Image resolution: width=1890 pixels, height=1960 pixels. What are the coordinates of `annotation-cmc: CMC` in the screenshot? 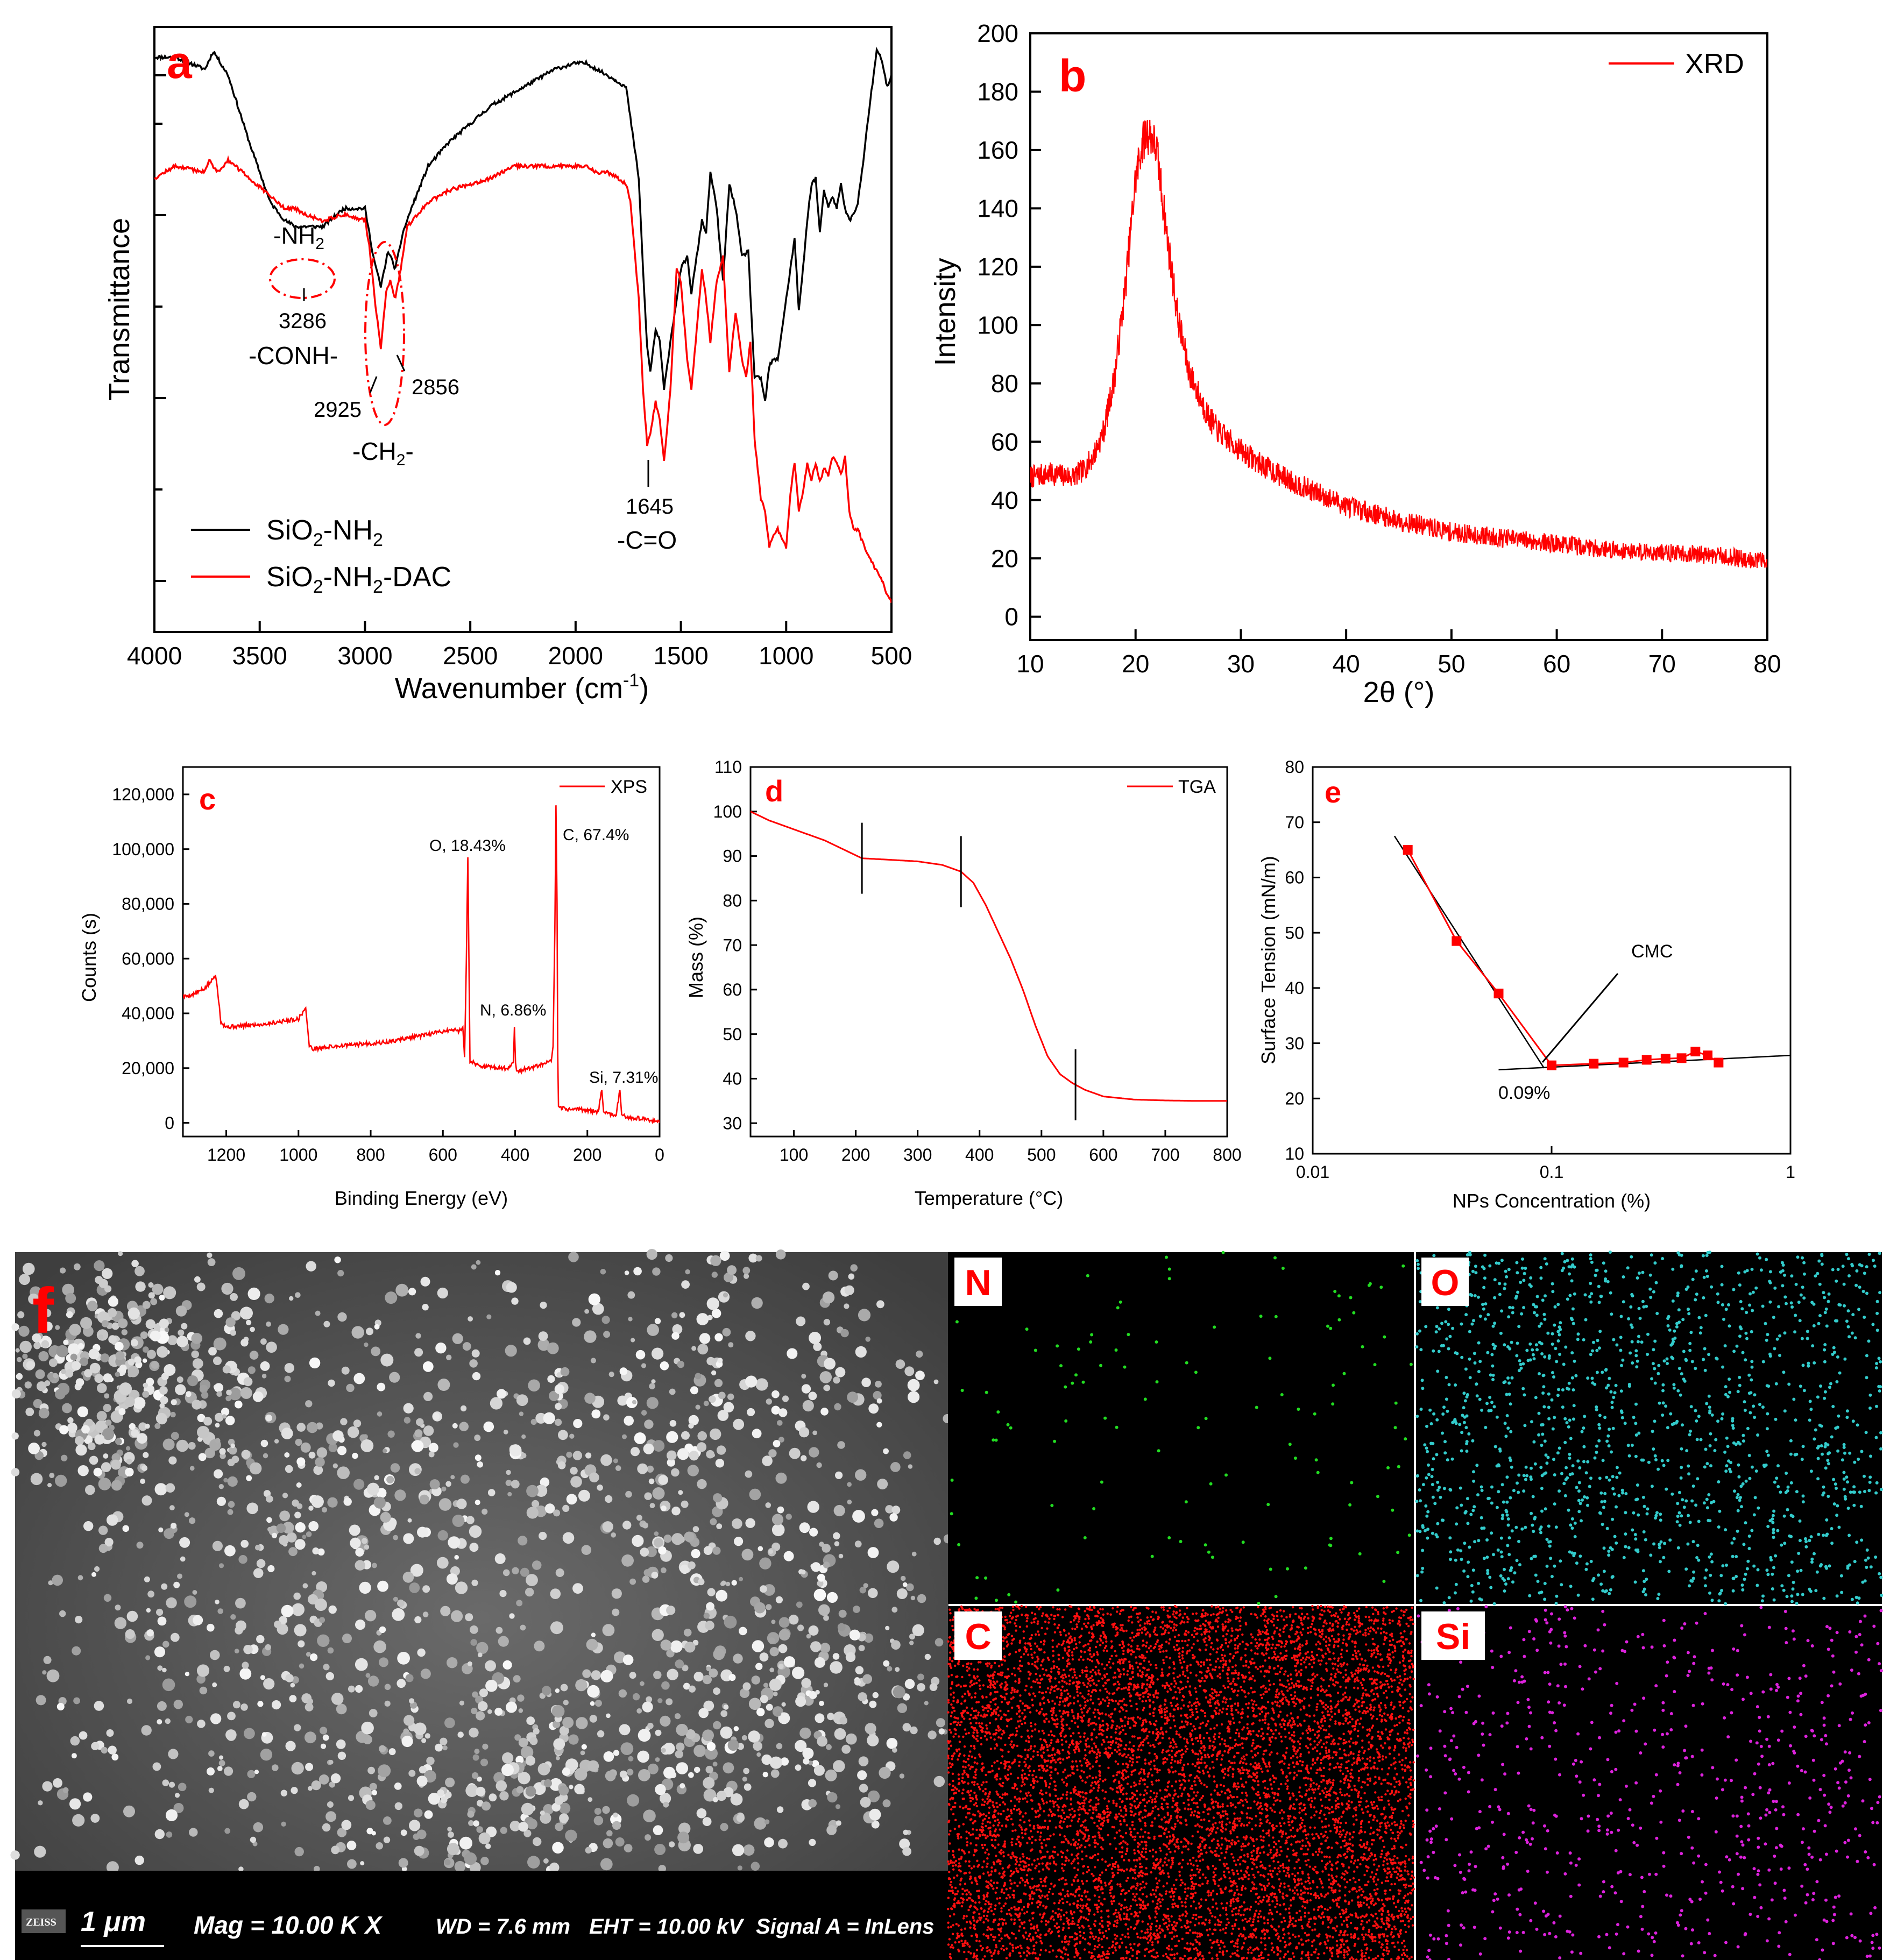 It's located at (1652, 952).